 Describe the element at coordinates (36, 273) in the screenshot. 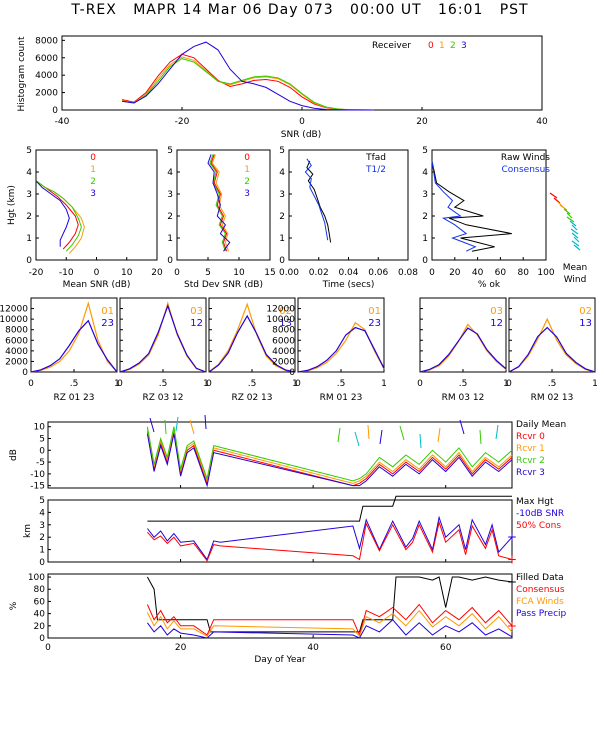

I see `mean-snr-x-tick-label: -20` at that location.